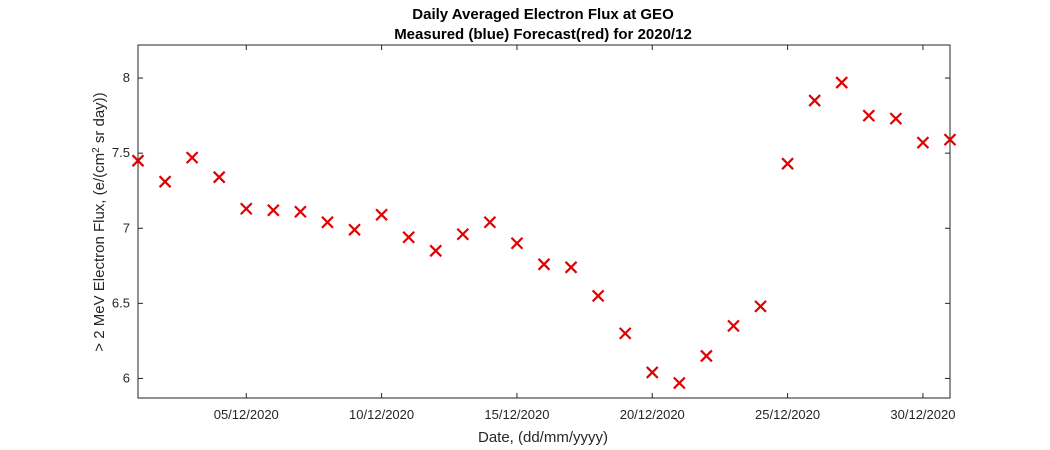 This screenshot has height=450, width=1050. I want to click on y-tick-label: 7.5, so click(121, 152).